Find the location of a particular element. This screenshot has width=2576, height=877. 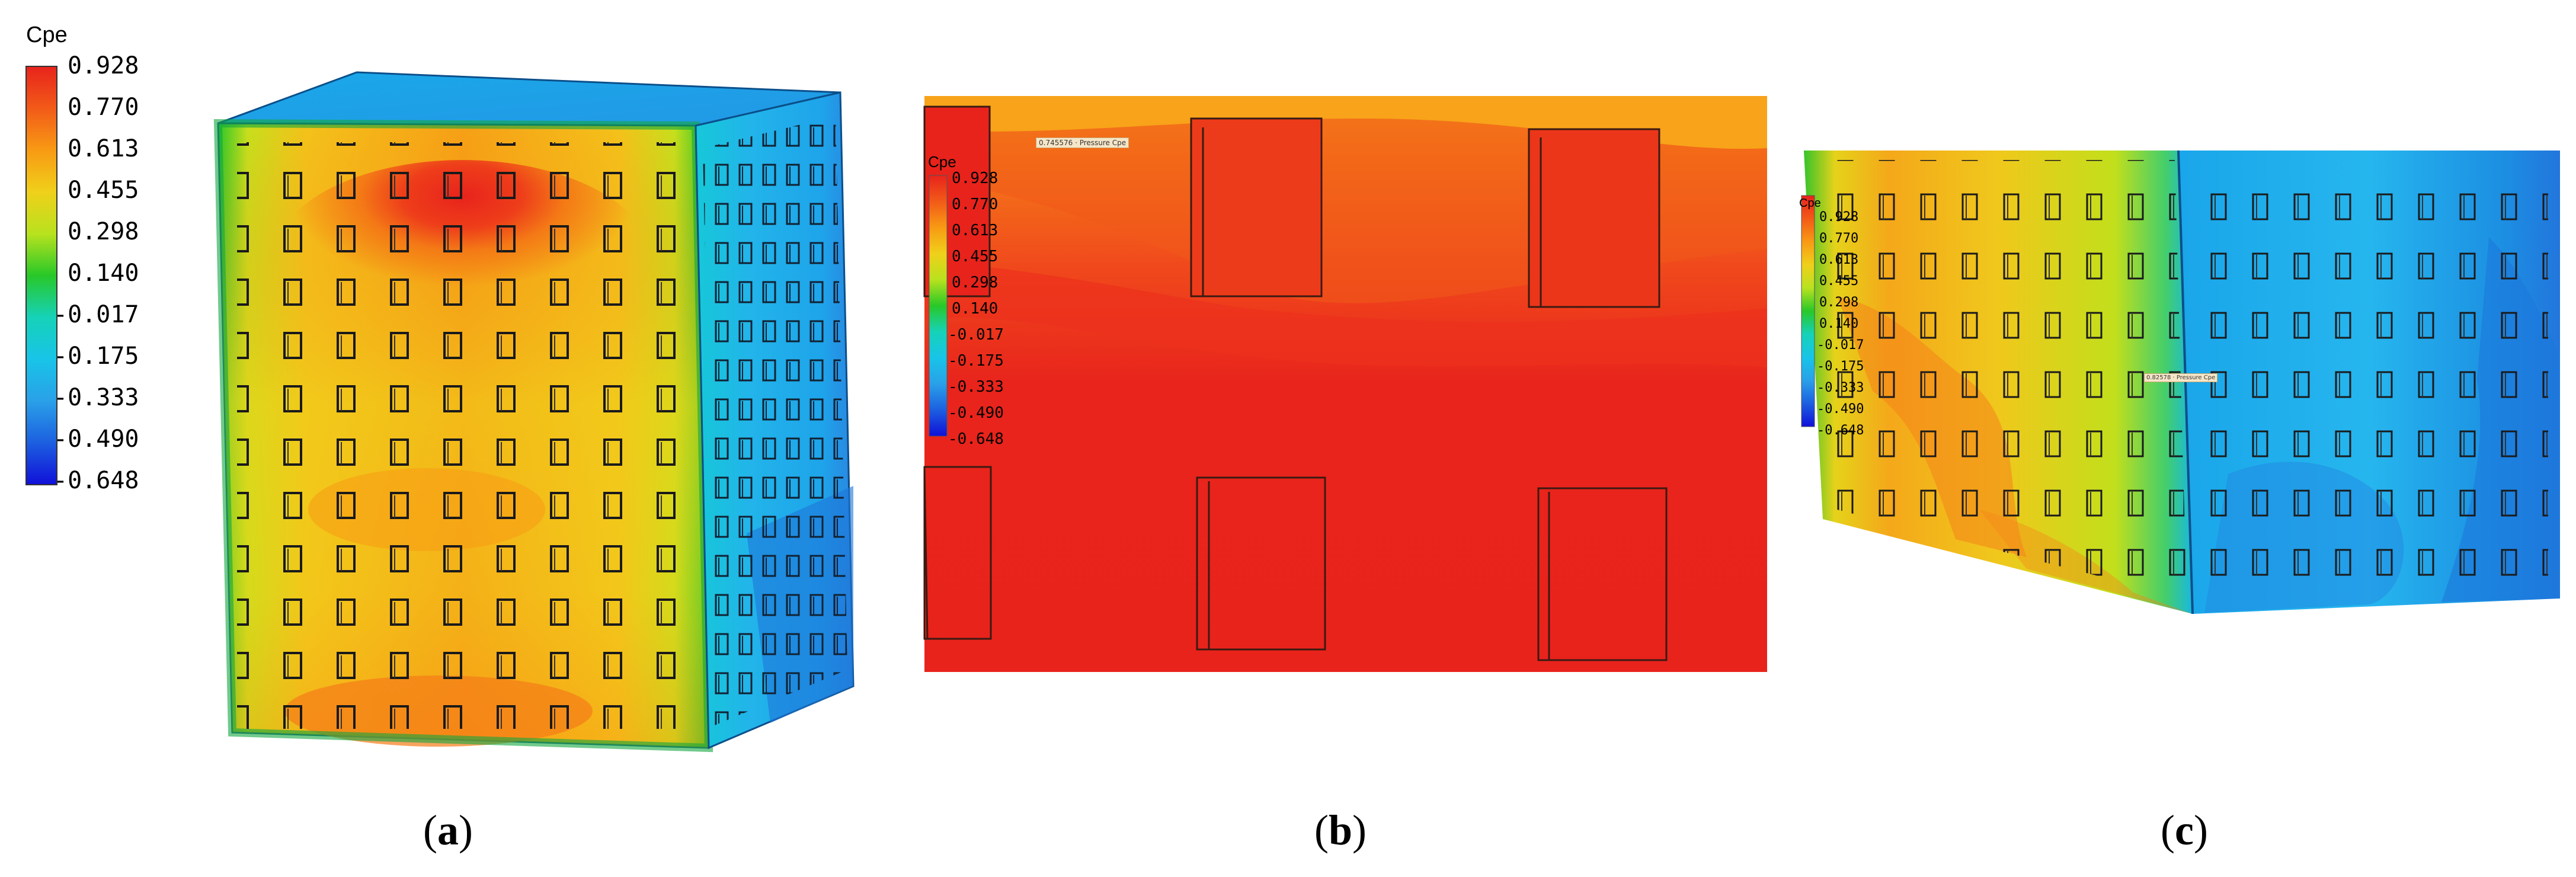

legend-a-colorbar is located at coordinates (41, 275).